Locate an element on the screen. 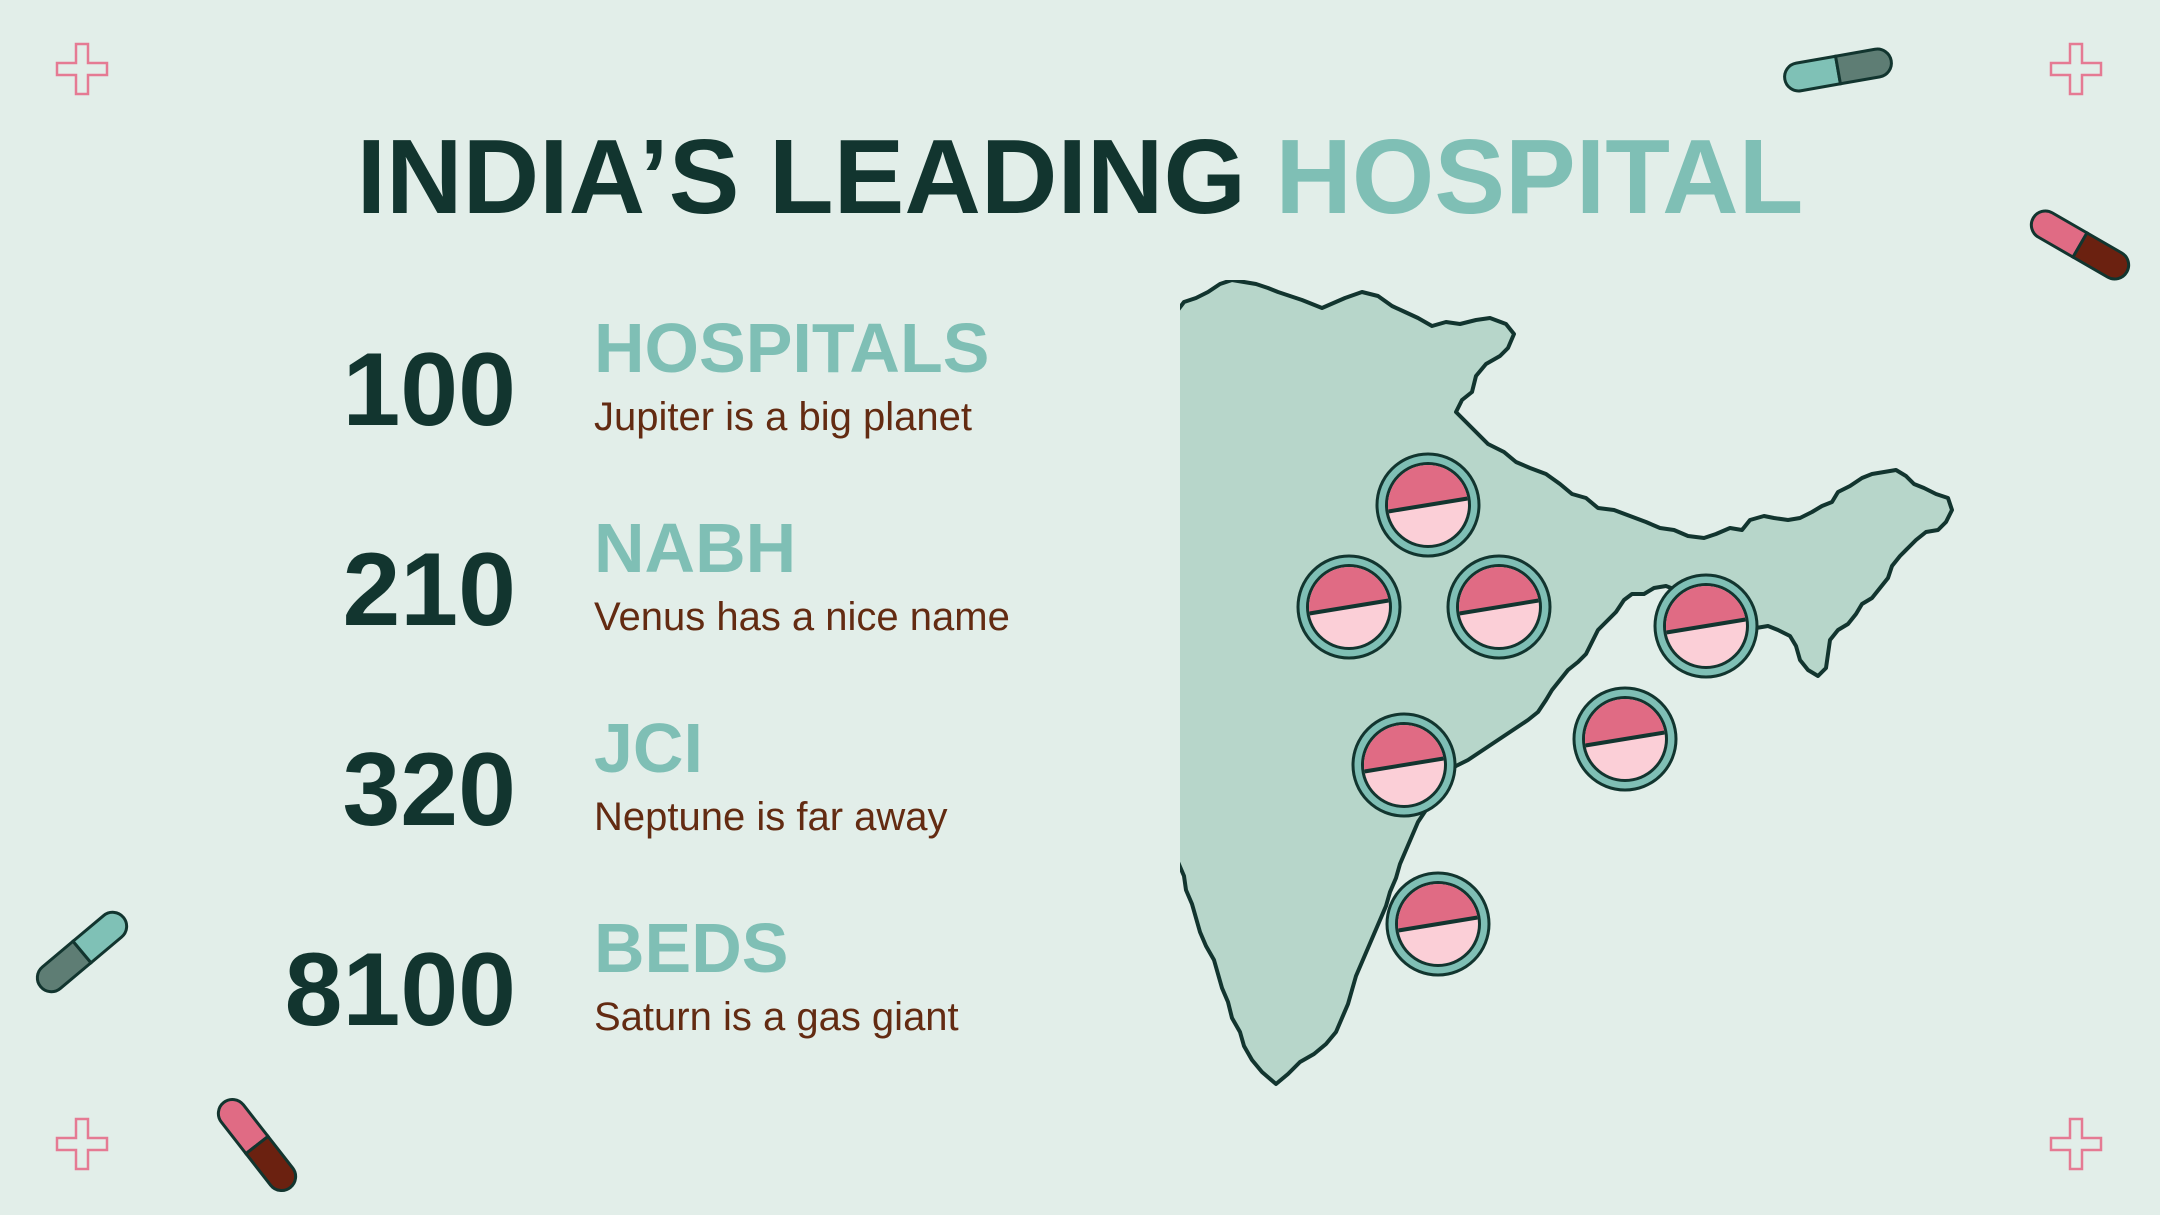 This screenshot has height=1215, width=2160. stat-hospitals: 100 HOSPITALS Jupiter is a big planet is located at coordinates (575, 419).